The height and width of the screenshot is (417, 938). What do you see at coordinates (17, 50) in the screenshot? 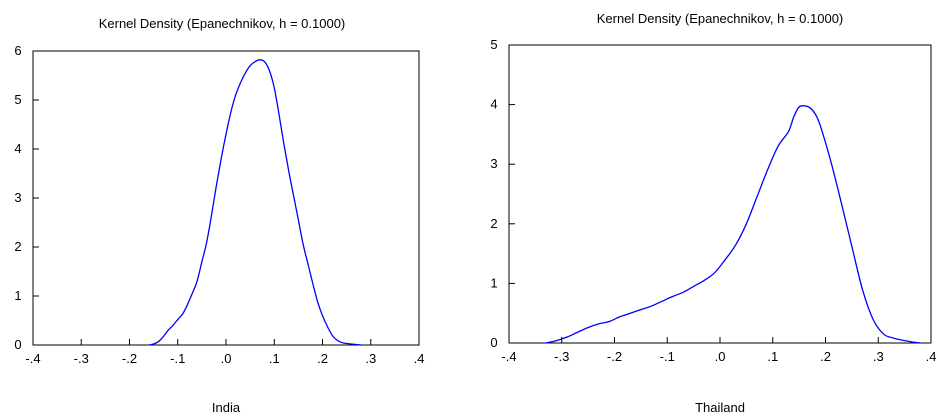
I see `y-tick-label: 6` at bounding box center [17, 50].